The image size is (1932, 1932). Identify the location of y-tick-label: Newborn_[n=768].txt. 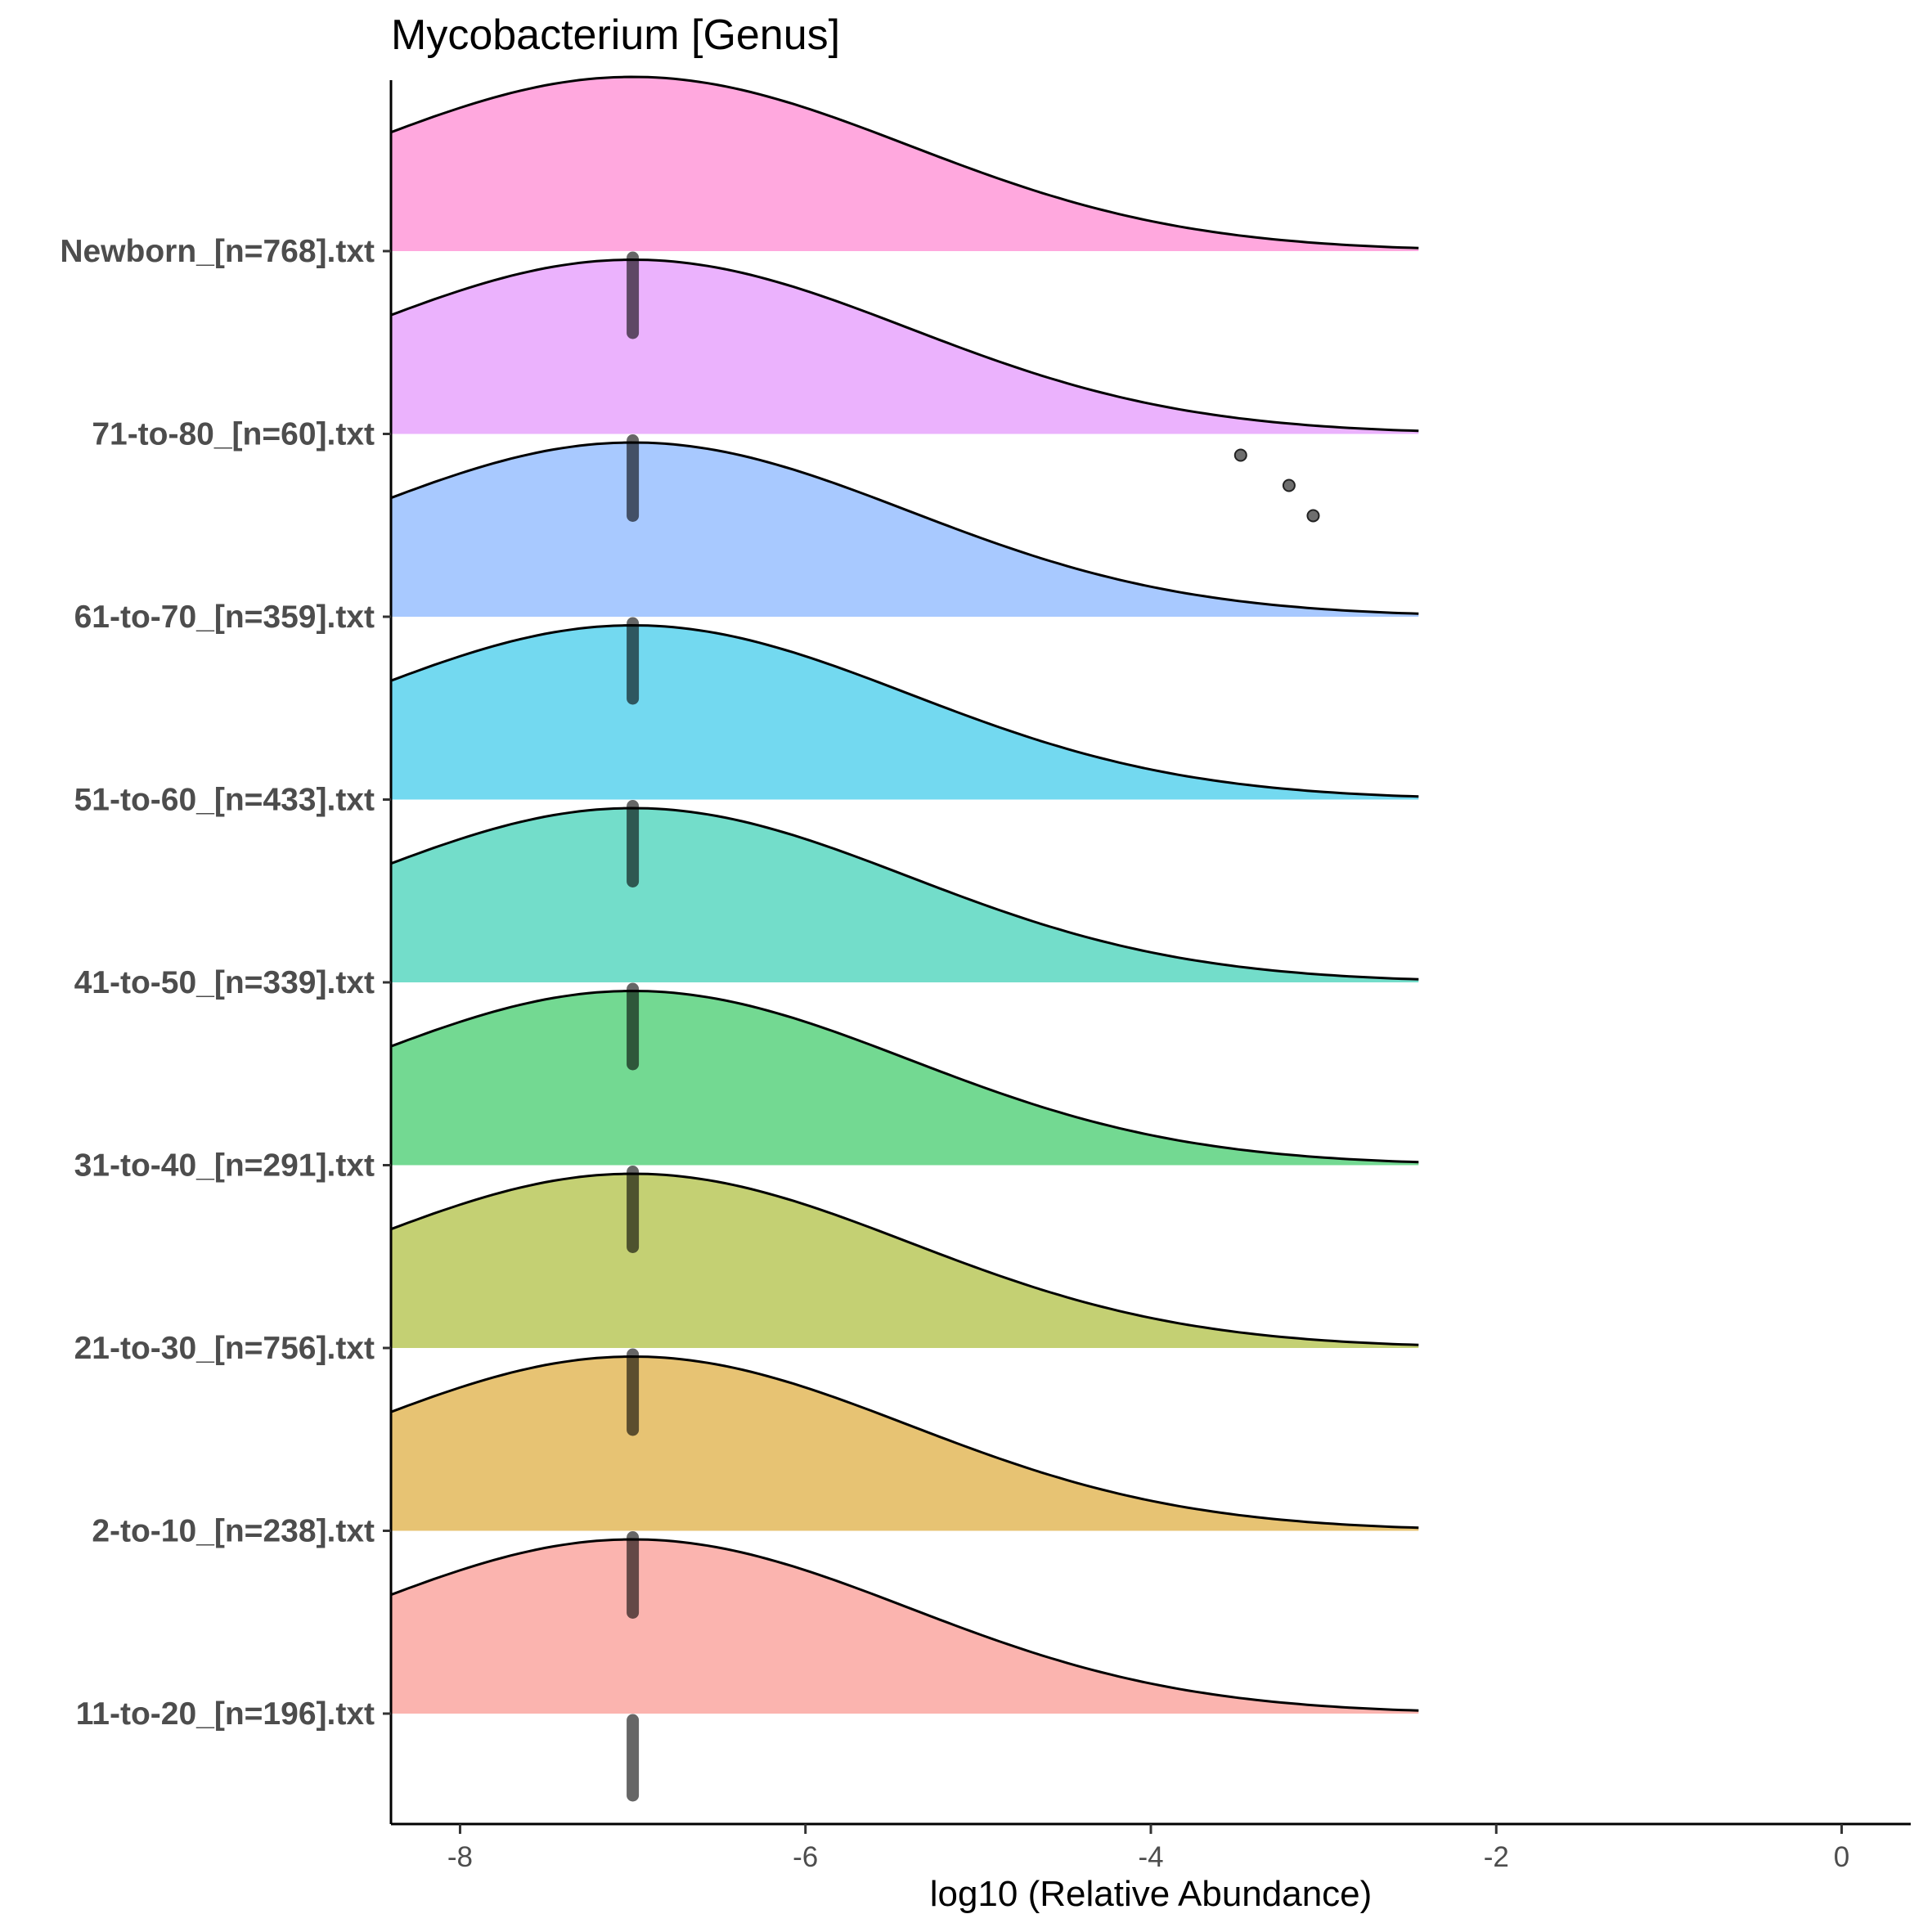
(218, 252).